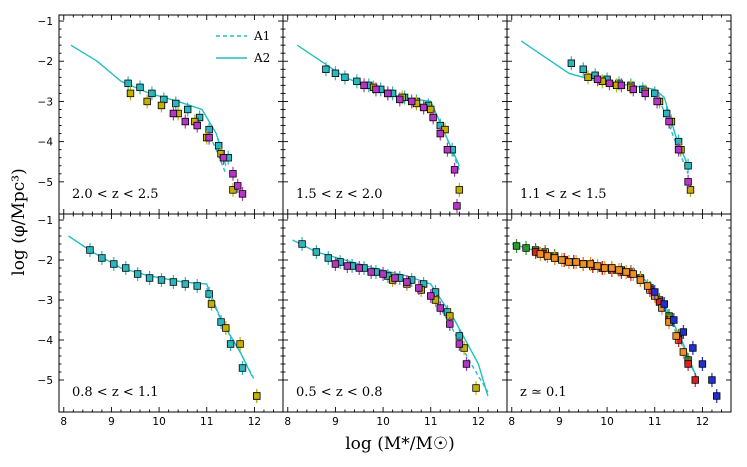 The height and width of the screenshot is (467, 747). I want to click on panel-3: 1.1 < z < 1.5, so click(619, 114).